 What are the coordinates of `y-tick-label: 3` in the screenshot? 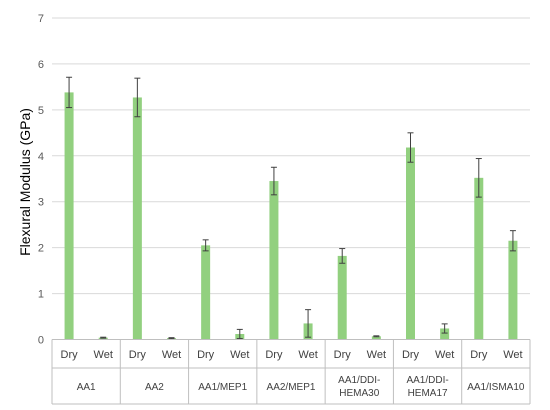 It's located at (41, 203).